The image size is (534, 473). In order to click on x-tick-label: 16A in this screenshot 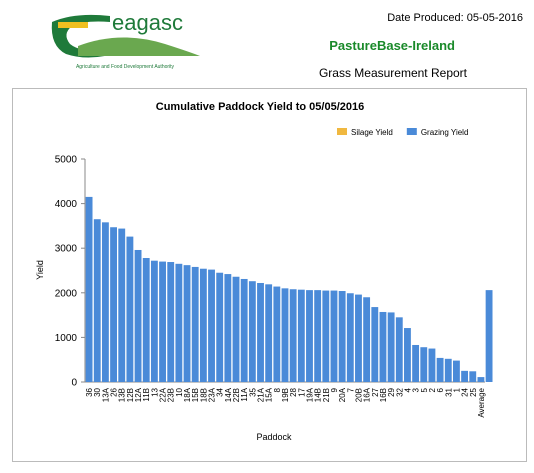, I will do `click(367, 394)`.